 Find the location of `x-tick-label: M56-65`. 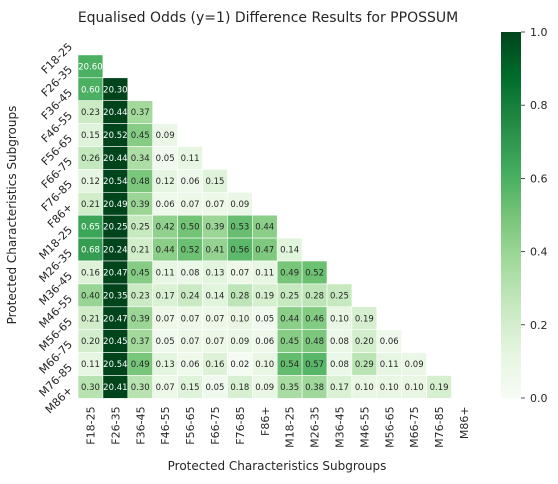

x-tick-label: M56-65 is located at coordinates (389, 426).